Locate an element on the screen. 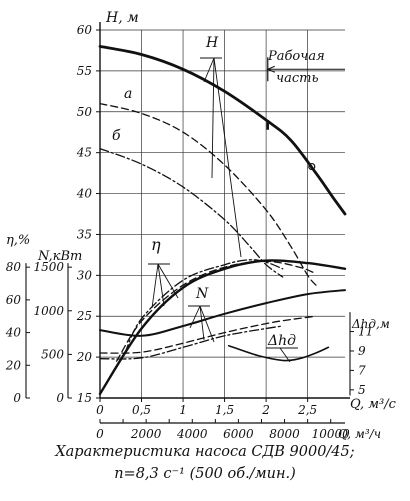 Image resolution: width=410 pixels, height=501 pixels. working-zone-arrowhead is located at coordinates (270, 69).